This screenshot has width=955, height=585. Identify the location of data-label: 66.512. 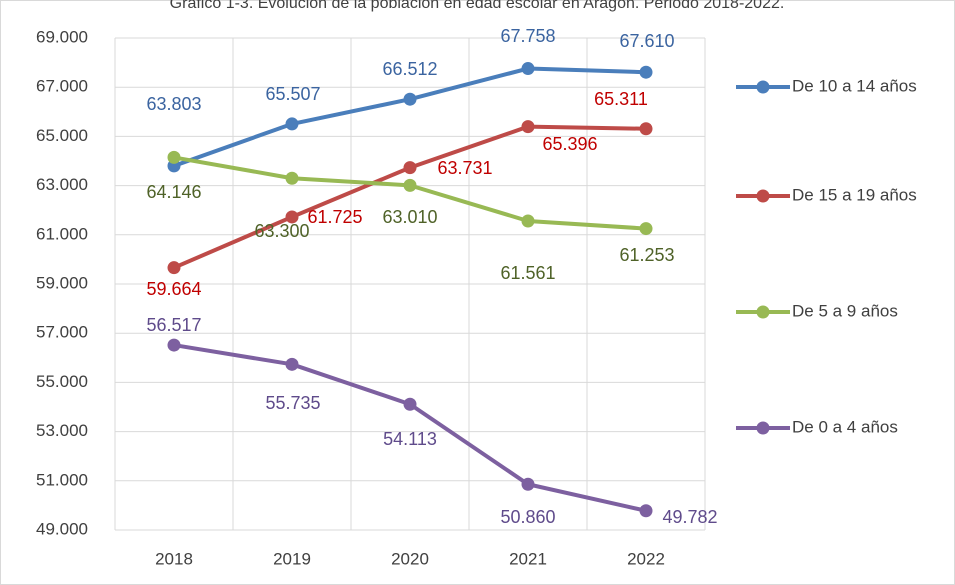
(409, 69).